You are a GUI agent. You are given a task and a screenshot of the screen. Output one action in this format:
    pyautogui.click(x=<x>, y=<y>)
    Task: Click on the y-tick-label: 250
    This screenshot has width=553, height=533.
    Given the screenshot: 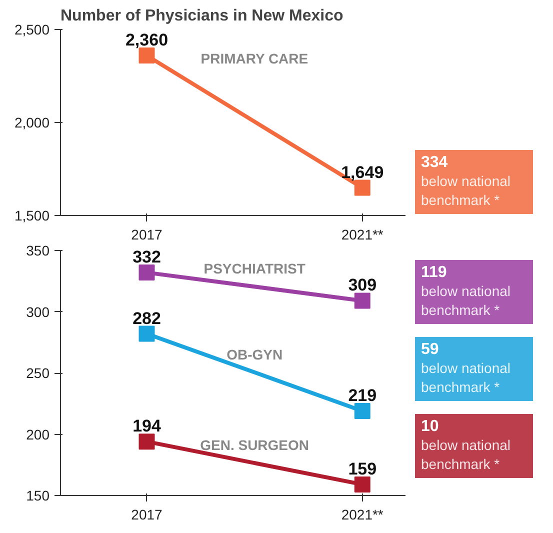 What is the action you would take?
    pyautogui.click(x=38, y=373)
    